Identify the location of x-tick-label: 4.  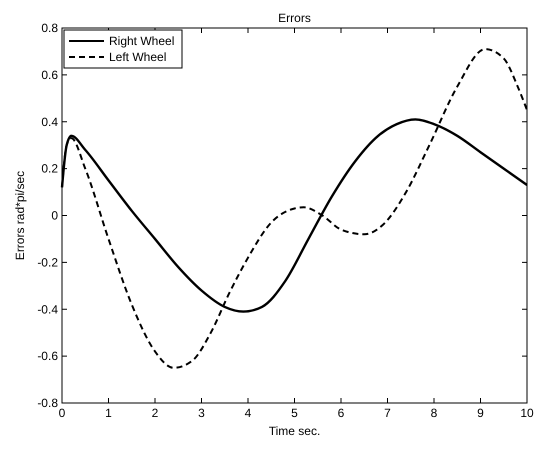
(248, 413).